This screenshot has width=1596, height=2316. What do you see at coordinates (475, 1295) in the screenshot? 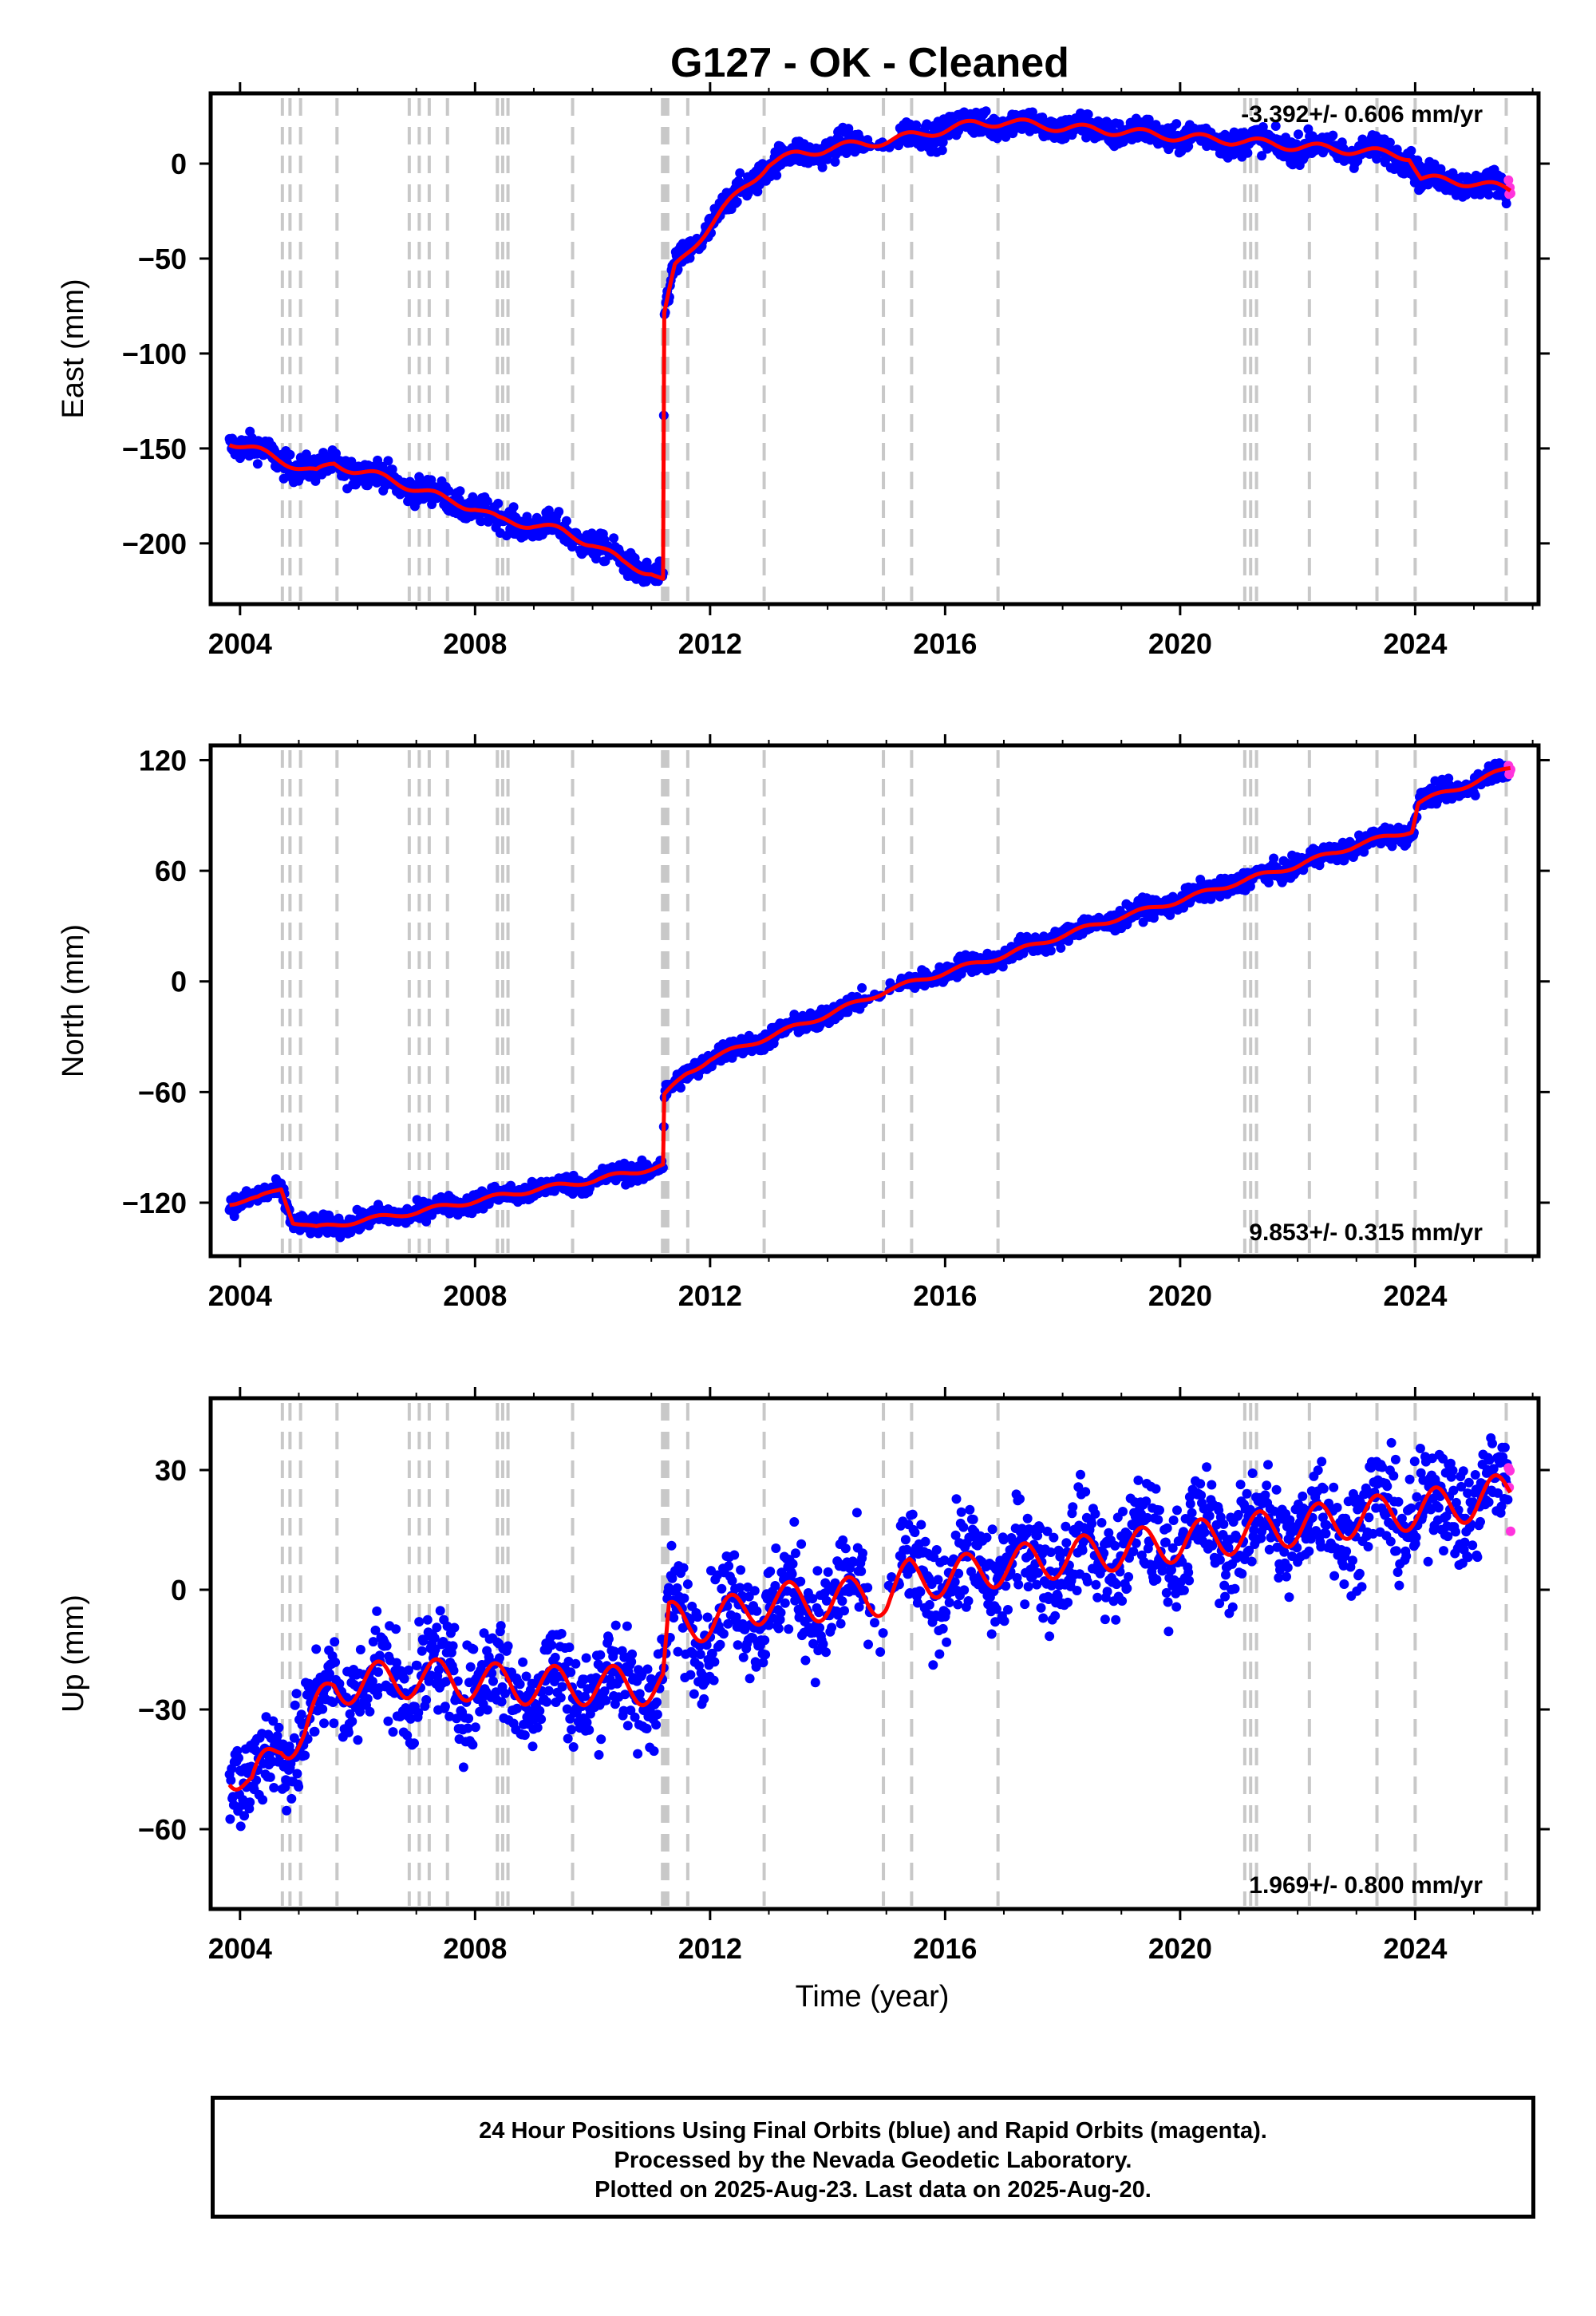
I see `north-x-tick-label: 2008` at bounding box center [475, 1295].